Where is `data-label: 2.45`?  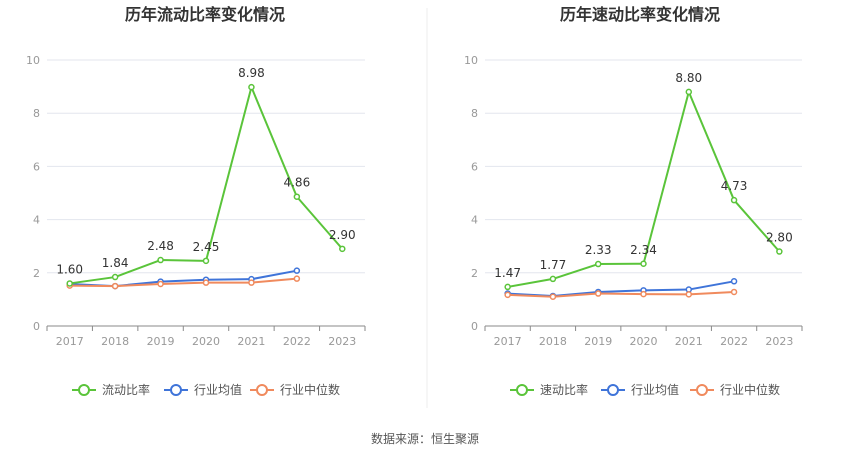 data-label: 2.45 is located at coordinates (206, 247).